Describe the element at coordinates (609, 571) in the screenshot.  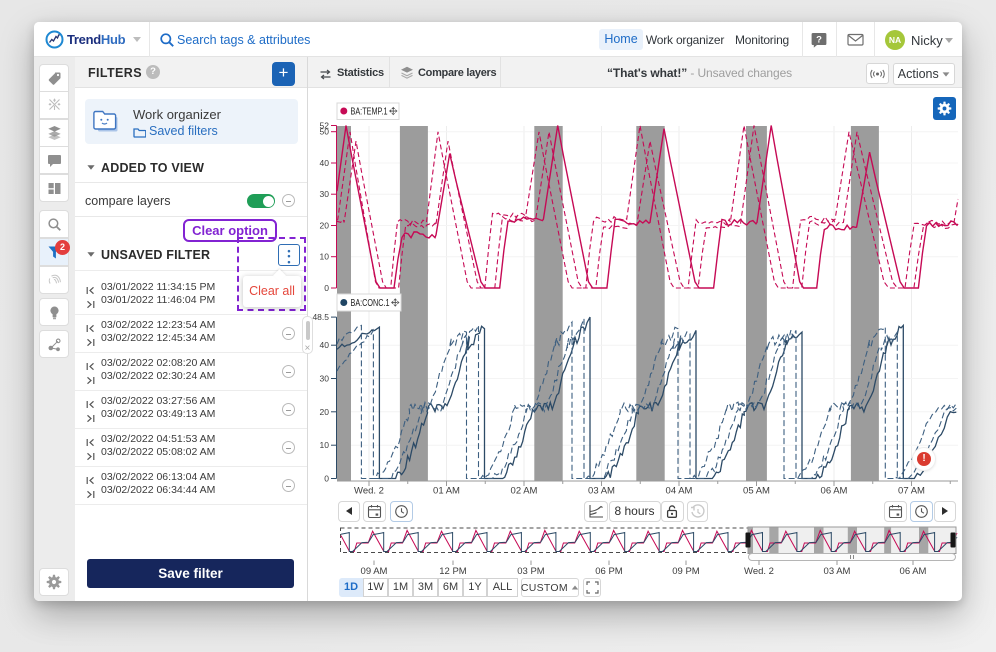
I see `svg-text: 06 PM` at that location.